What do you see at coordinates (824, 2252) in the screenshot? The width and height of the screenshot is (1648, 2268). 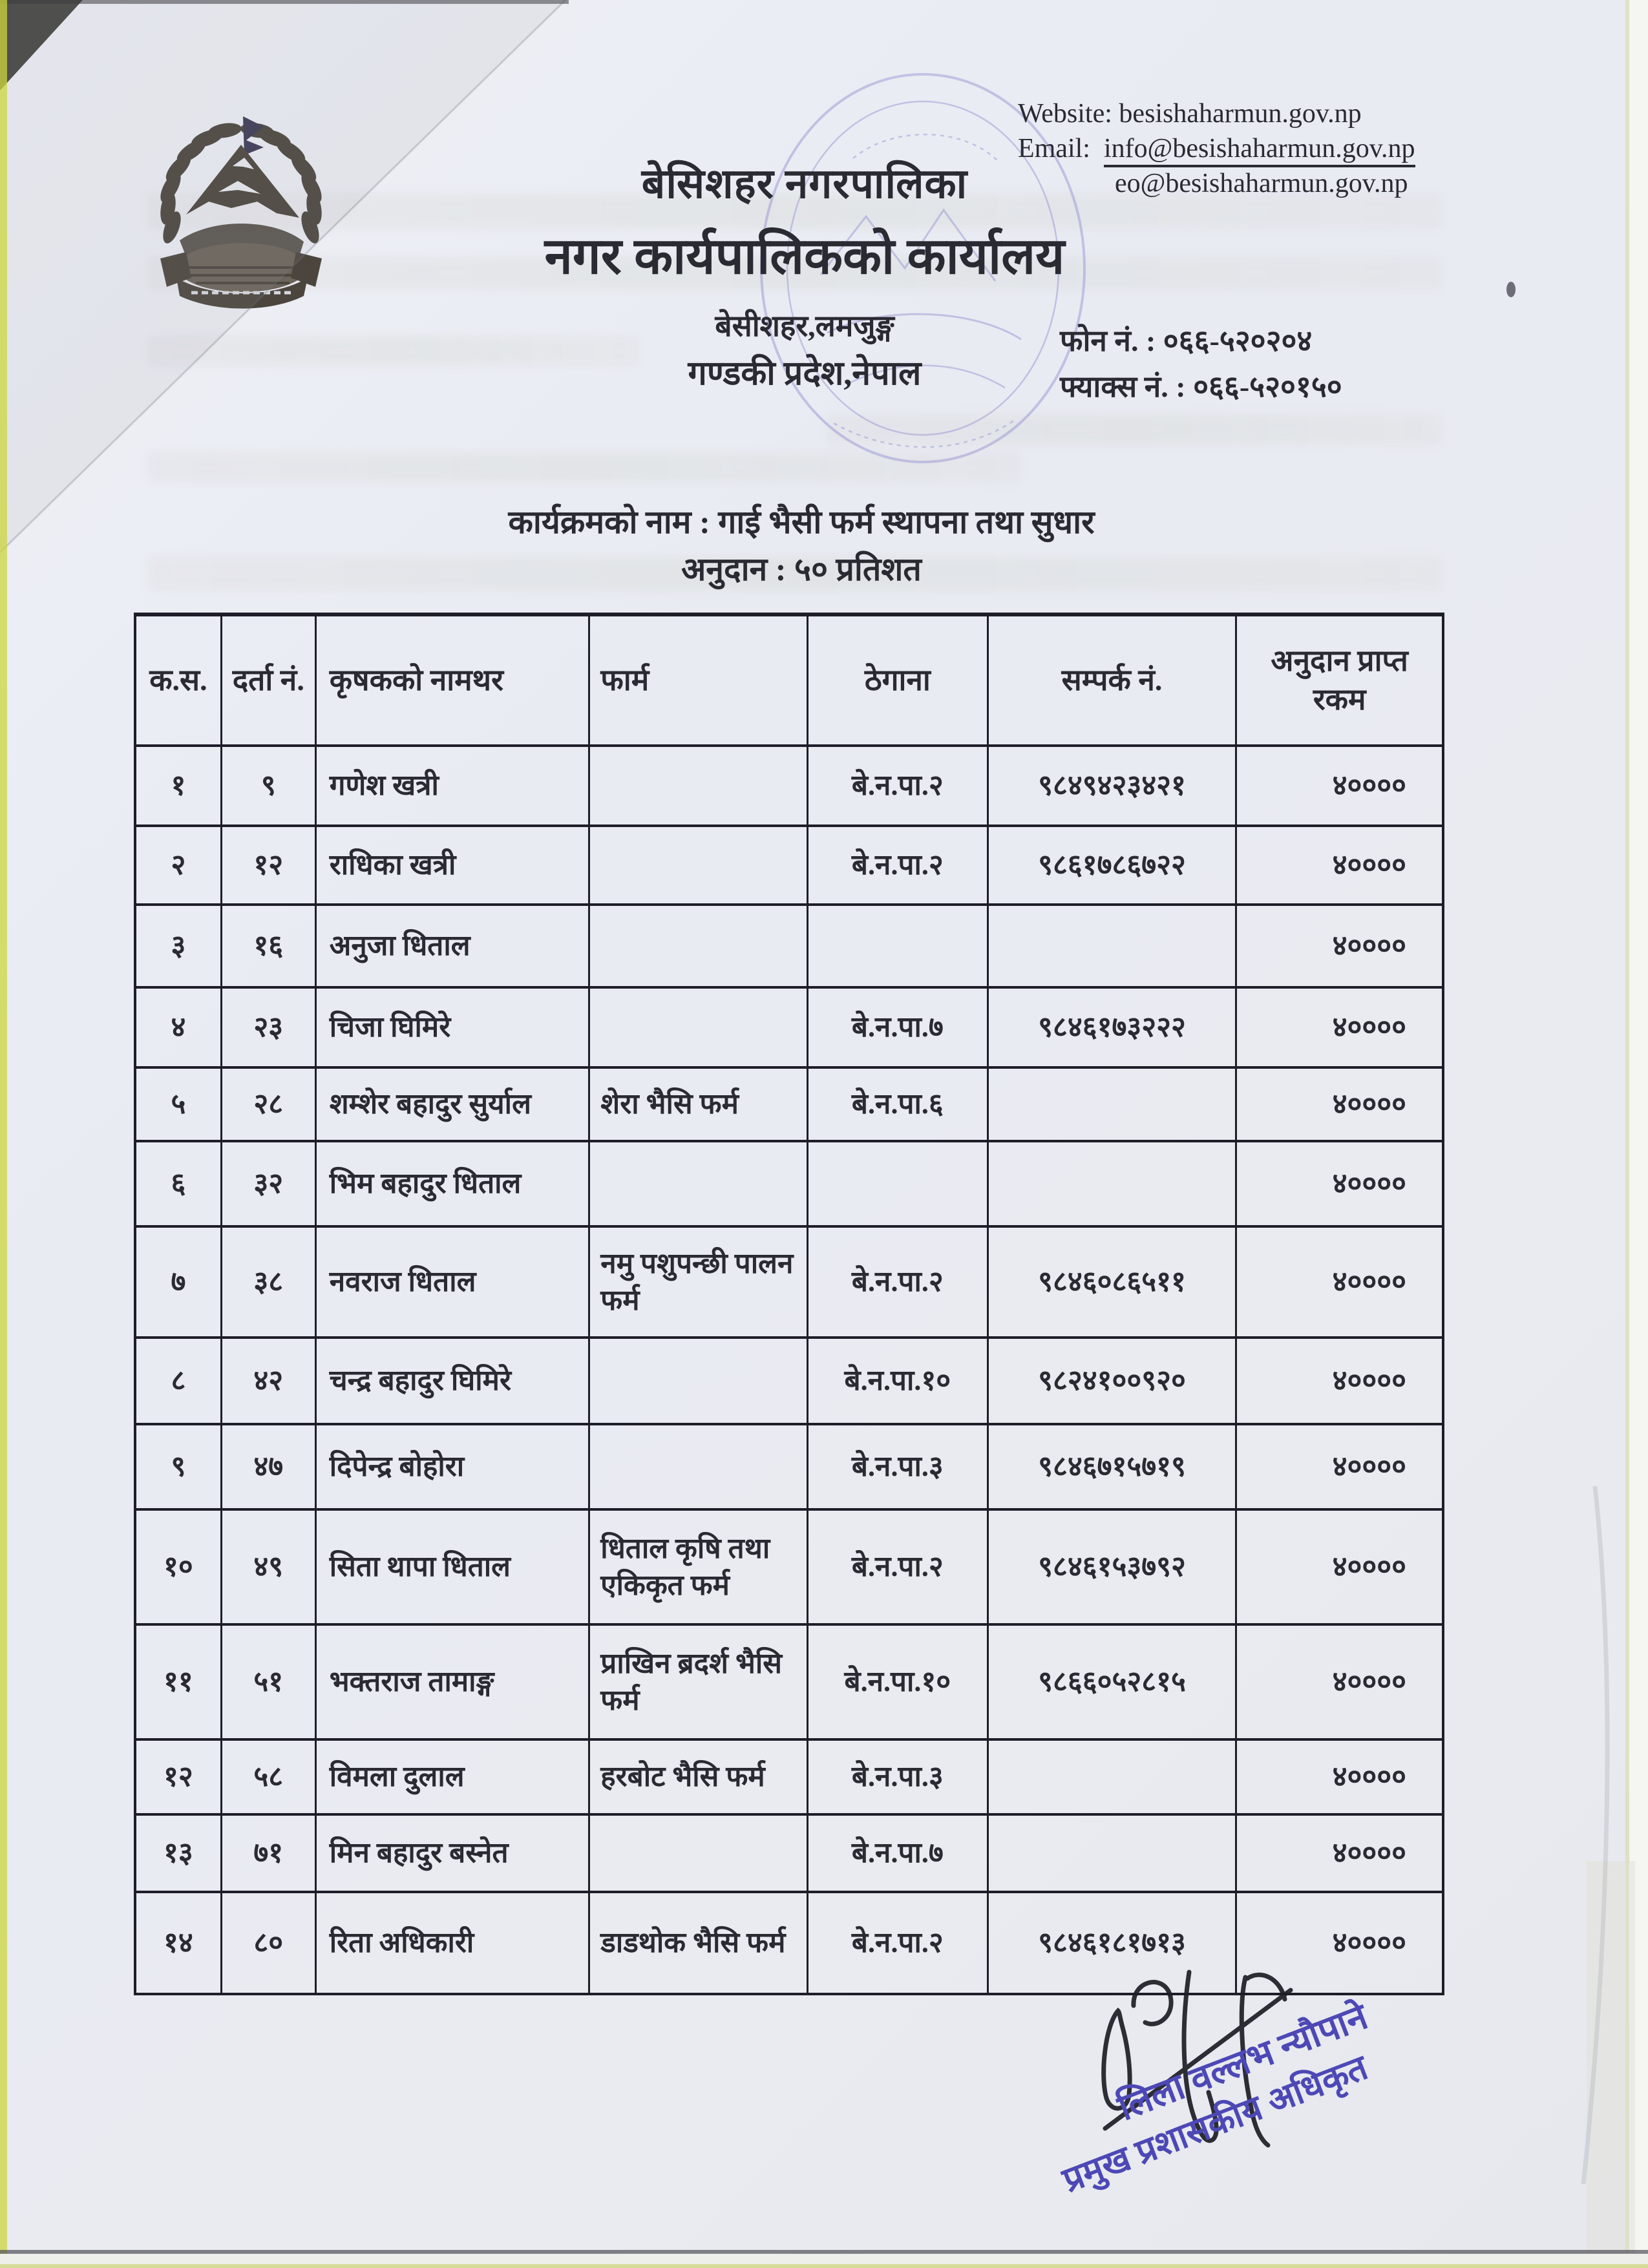 I see `paper-bottom-edge` at bounding box center [824, 2252].